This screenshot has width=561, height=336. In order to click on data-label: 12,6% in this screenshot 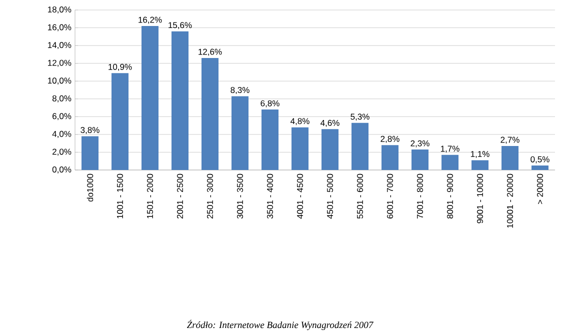, I will do `click(210, 52)`.